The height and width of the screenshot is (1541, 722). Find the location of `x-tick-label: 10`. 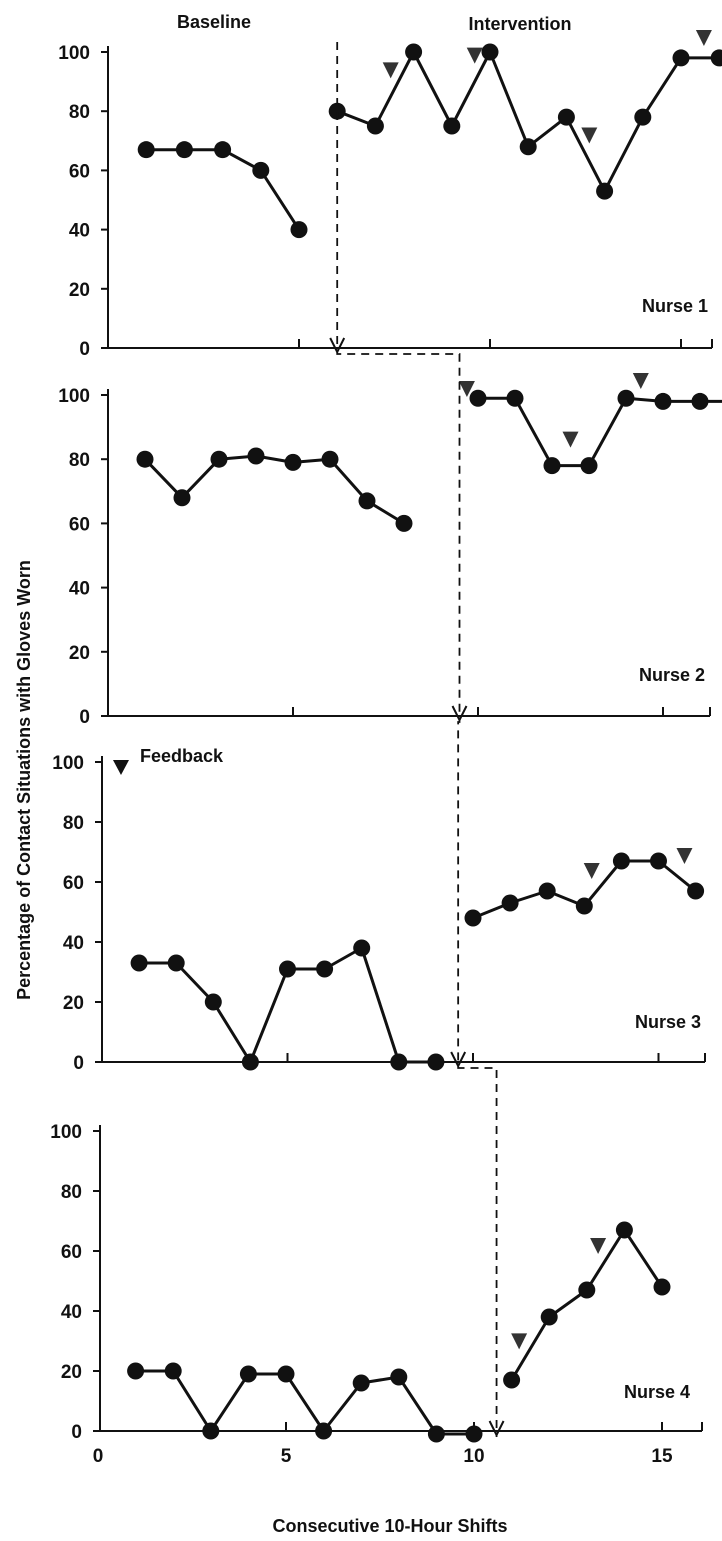

x-tick-label: 10 is located at coordinates (473, 1456).